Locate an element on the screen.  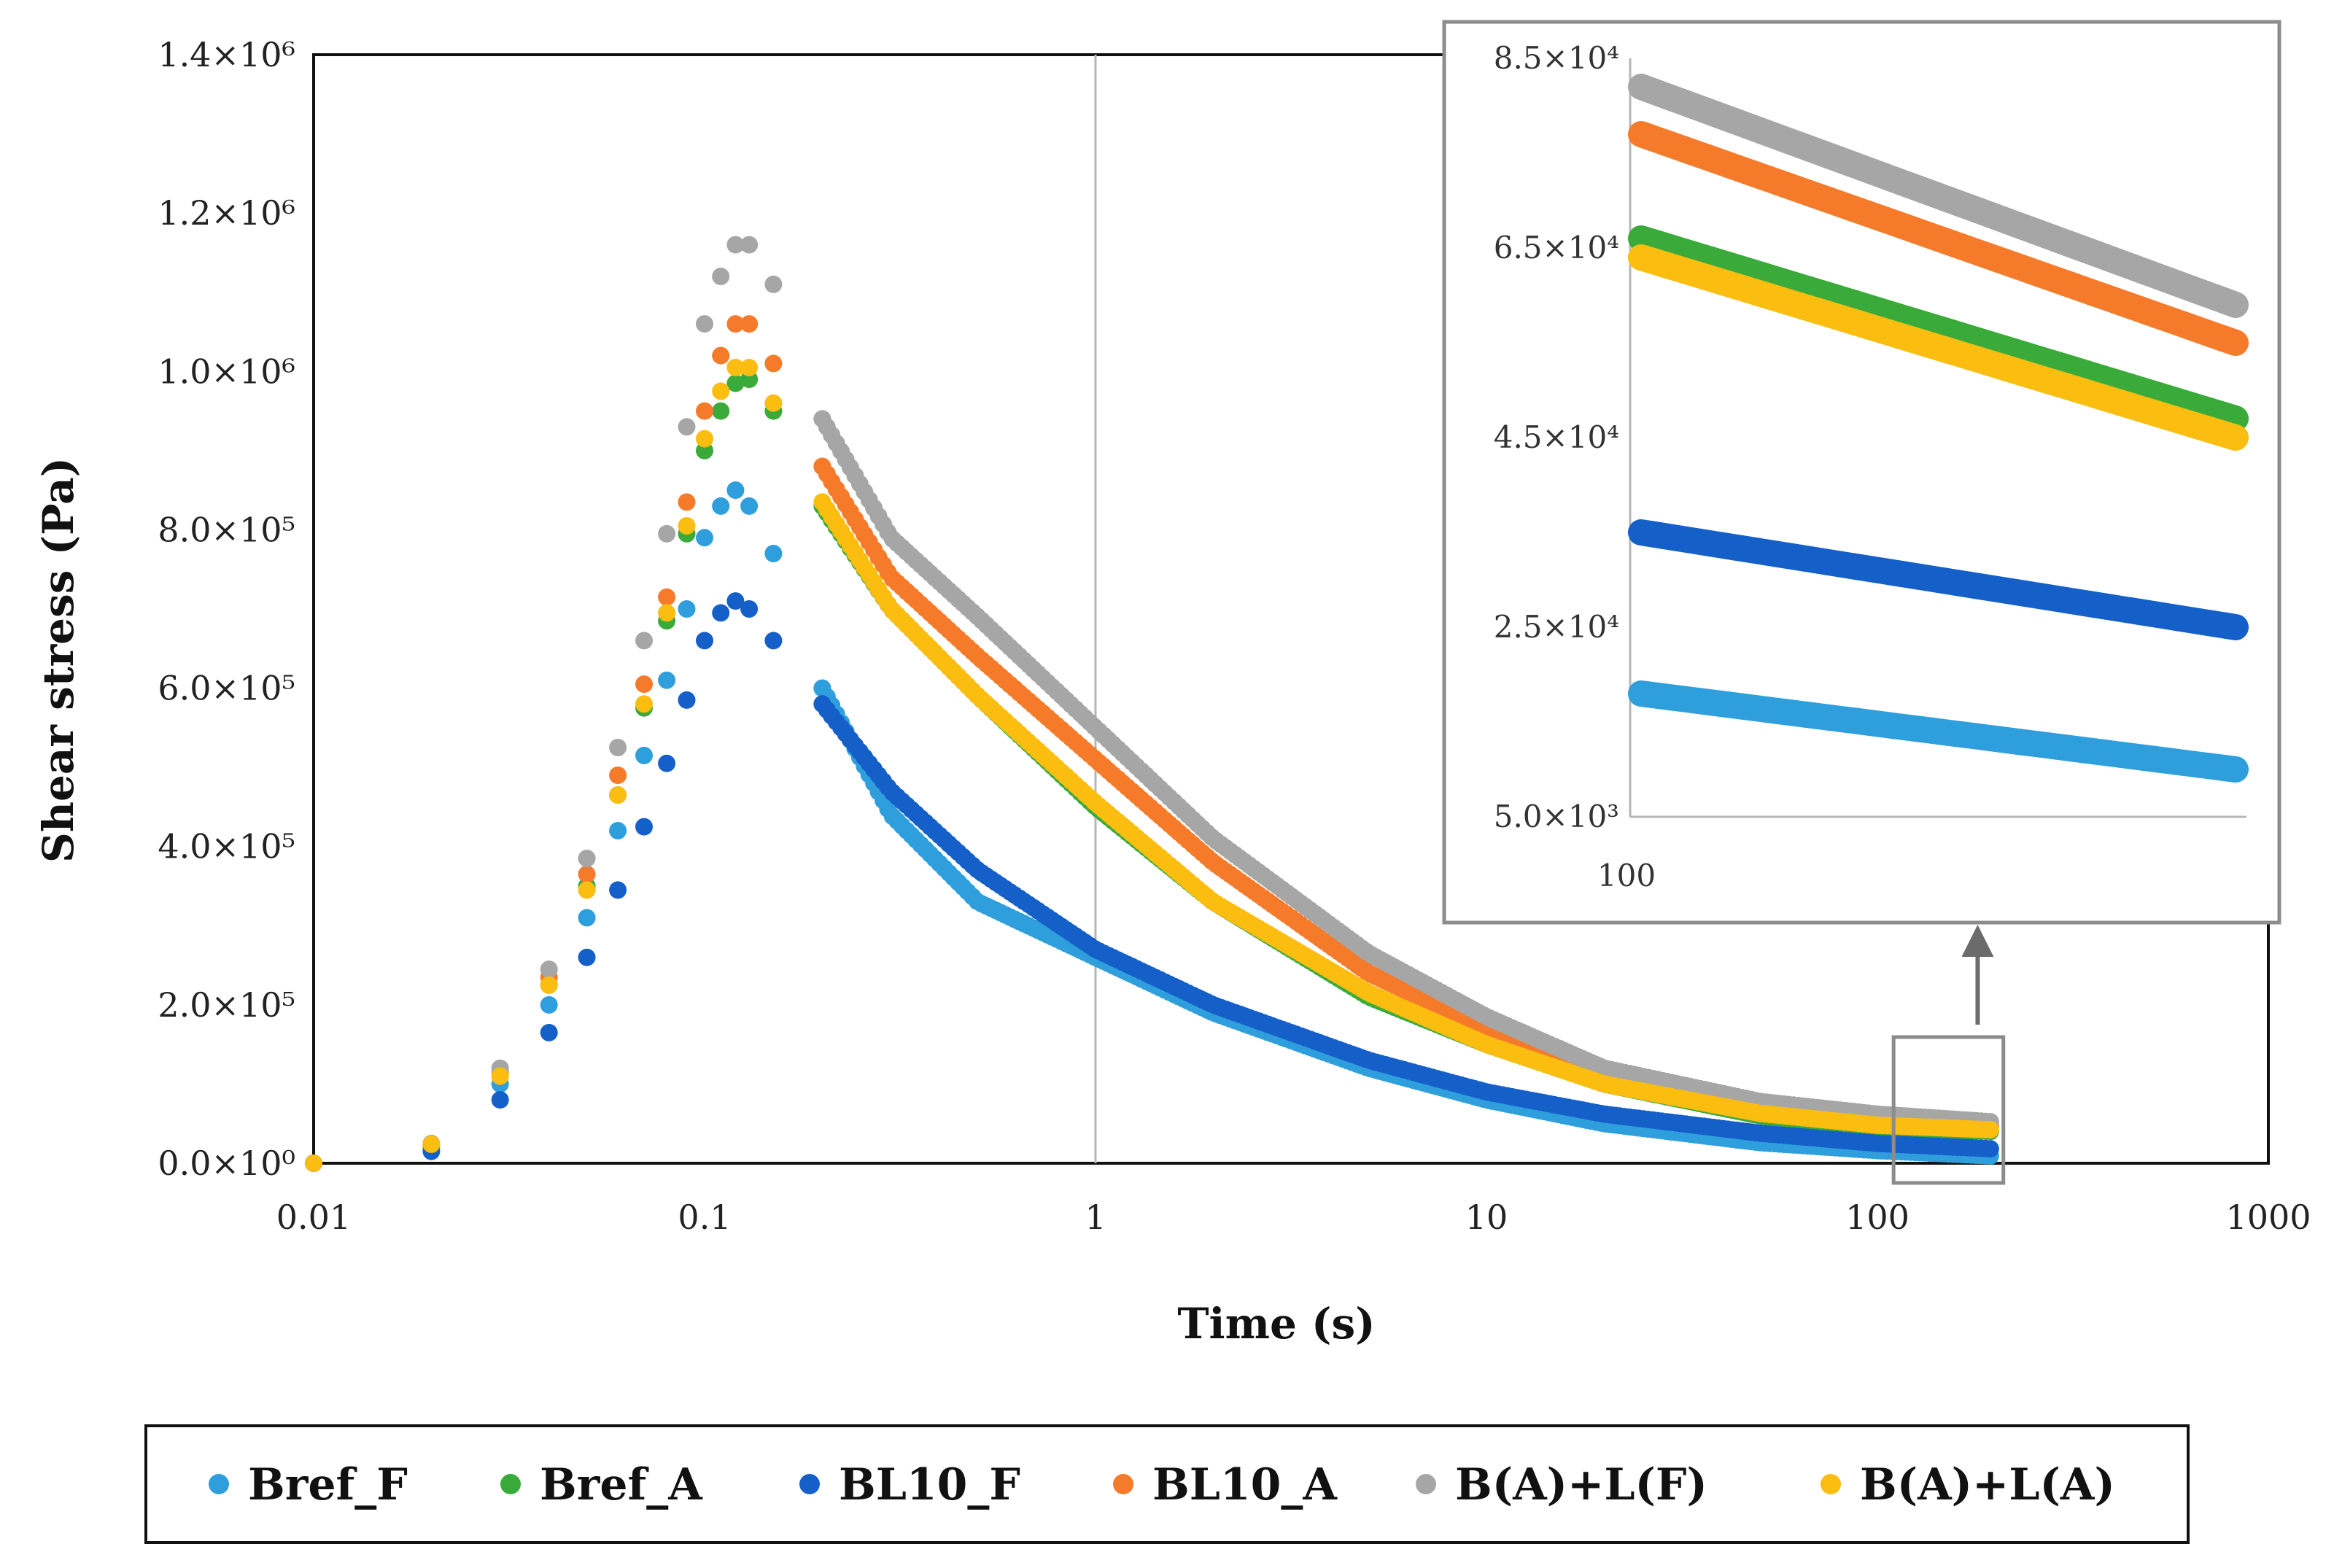
point-B(A)+L(A)-7 is located at coordinates (667, 613).